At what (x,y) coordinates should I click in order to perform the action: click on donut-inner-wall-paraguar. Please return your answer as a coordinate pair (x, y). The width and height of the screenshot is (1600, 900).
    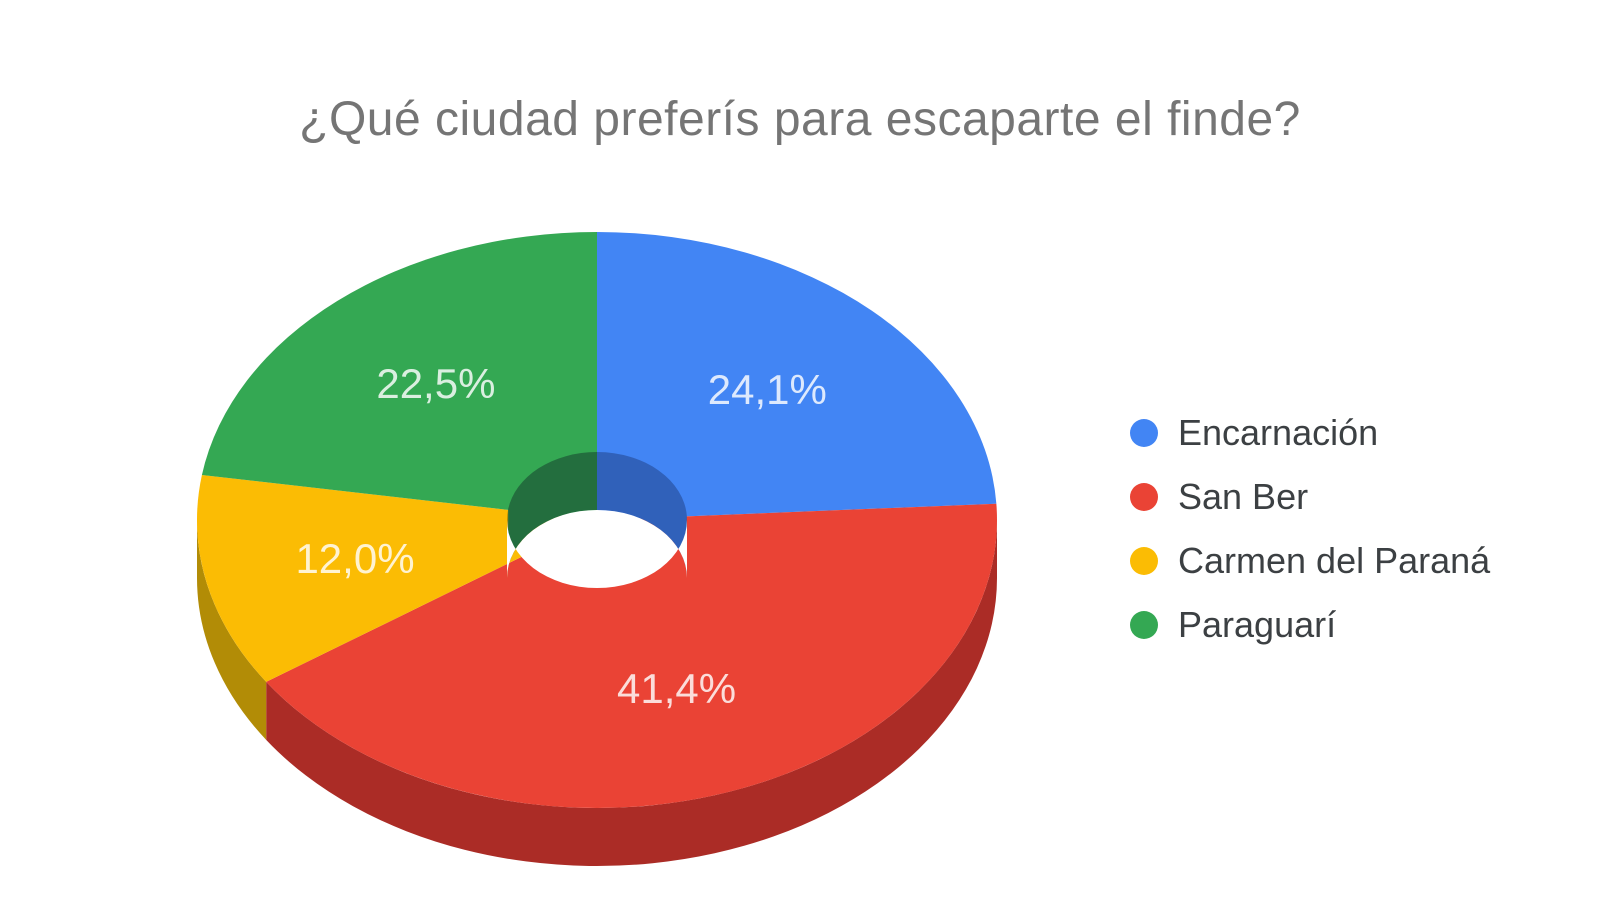
    Looking at the image, I should click on (552, 510).